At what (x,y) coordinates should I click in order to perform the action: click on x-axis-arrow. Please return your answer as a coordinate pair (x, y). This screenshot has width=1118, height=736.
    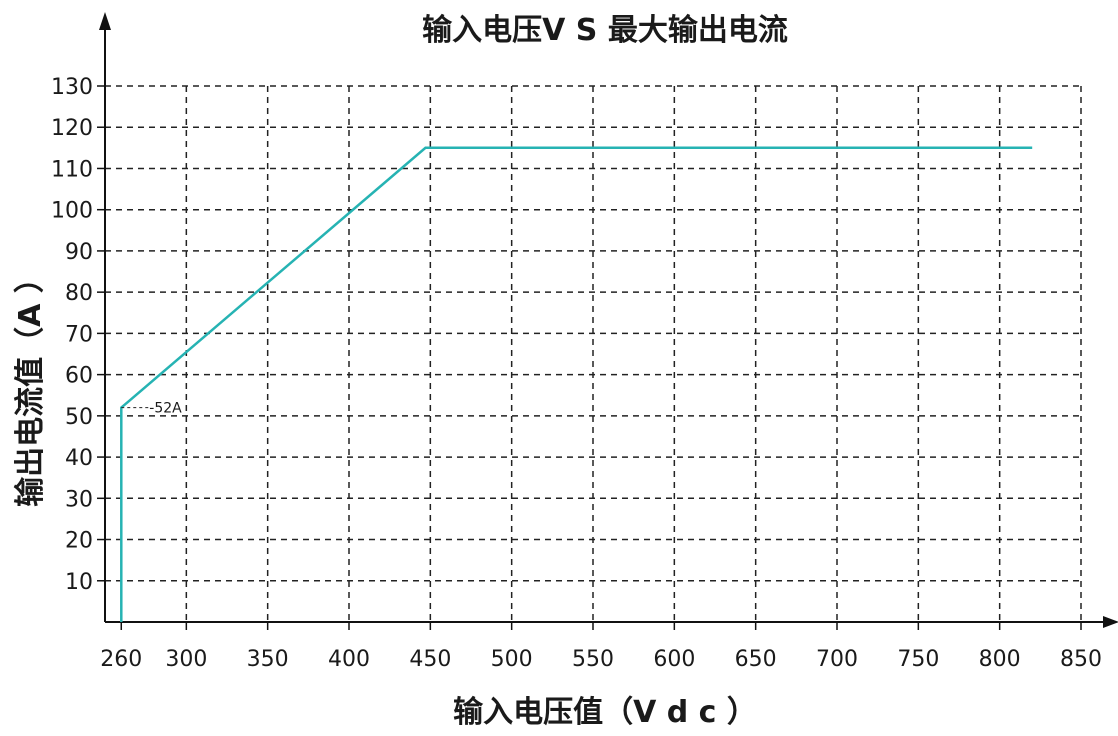
    Looking at the image, I should click on (1110, 622).